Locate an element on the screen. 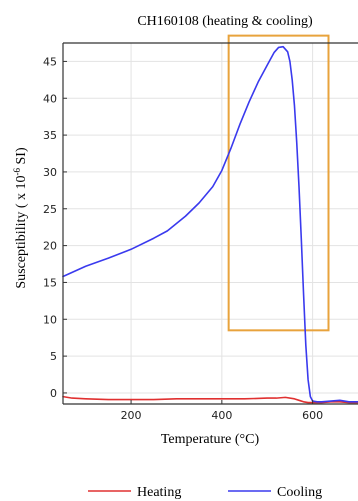 The height and width of the screenshot is (501, 358). x-axis-label: Temperature (°C) is located at coordinates (210, 439).